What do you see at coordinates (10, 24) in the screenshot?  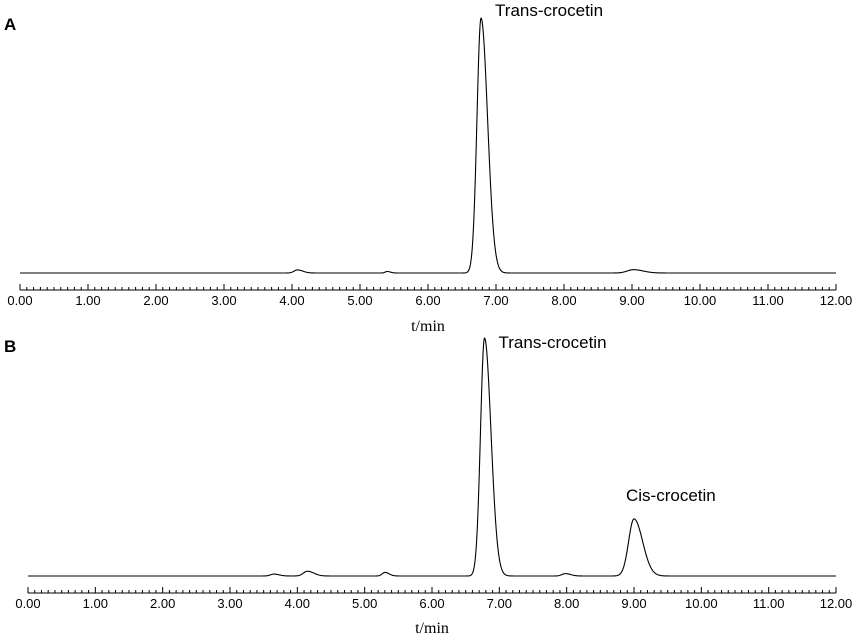 I see `panel-label: A` at bounding box center [10, 24].